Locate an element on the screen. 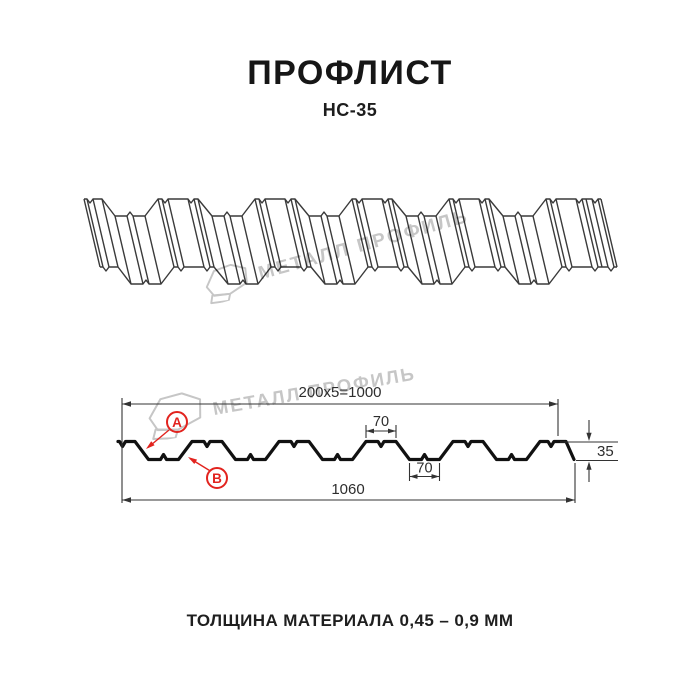 This screenshot has width=700, height=700. dim-height-label: 35 is located at coordinates (605, 451).